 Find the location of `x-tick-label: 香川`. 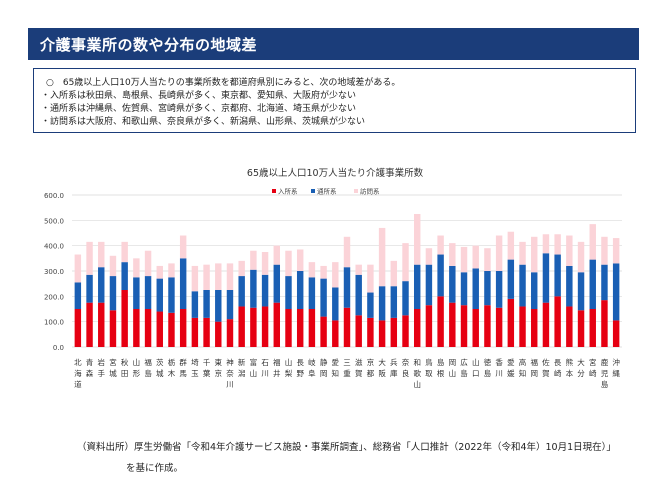

x-tick-label: 香川 is located at coordinates (499, 367).